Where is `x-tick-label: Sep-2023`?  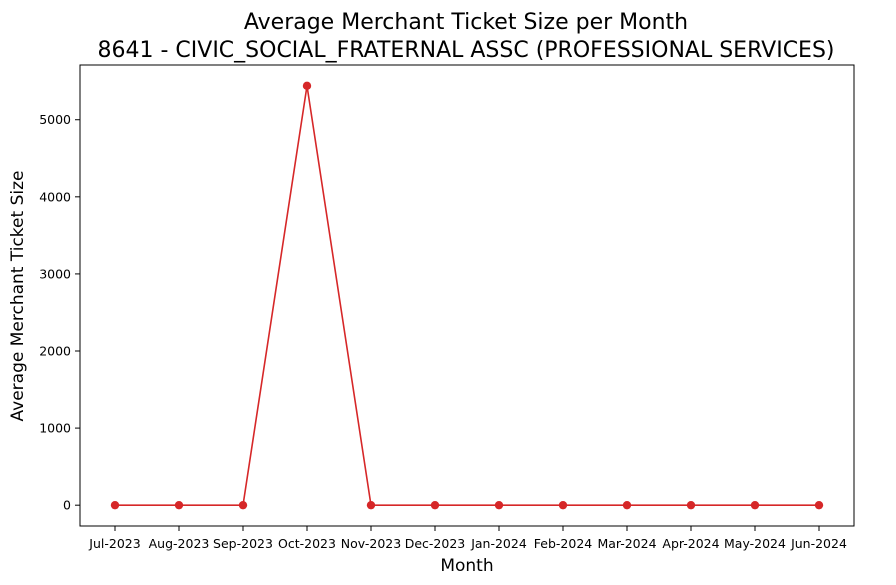 x-tick-label: Sep-2023 is located at coordinates (243, 543).